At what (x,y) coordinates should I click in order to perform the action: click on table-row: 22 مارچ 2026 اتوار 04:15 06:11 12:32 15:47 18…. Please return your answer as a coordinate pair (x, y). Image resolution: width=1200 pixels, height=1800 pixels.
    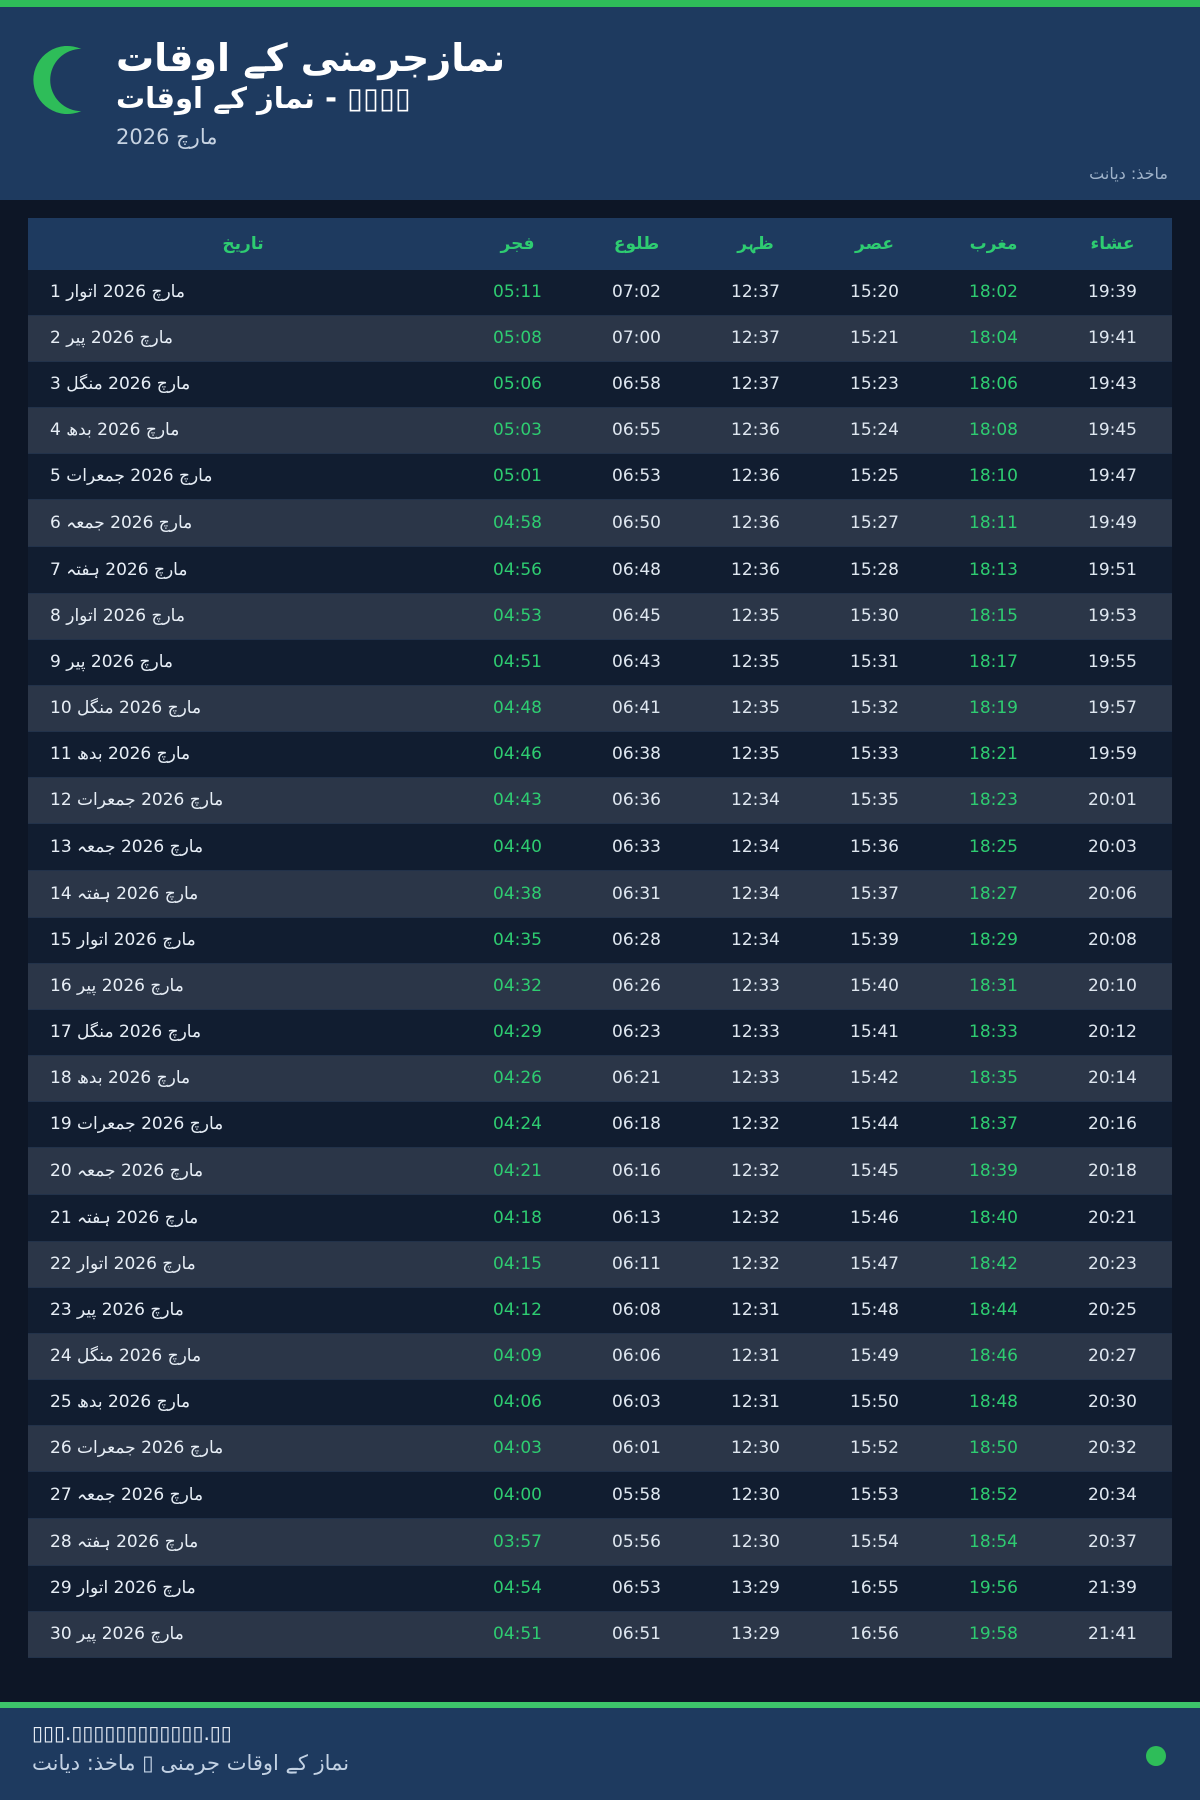
    Looking at the image, I should click on (600, 1264).